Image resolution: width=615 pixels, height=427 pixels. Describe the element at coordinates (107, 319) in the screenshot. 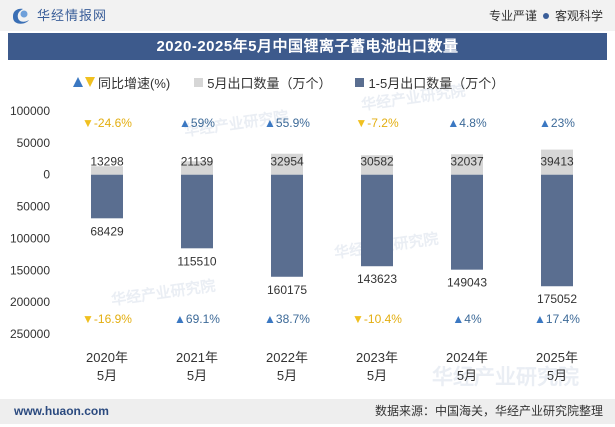

I see `growth-label: ▼-16.9%` at that location.